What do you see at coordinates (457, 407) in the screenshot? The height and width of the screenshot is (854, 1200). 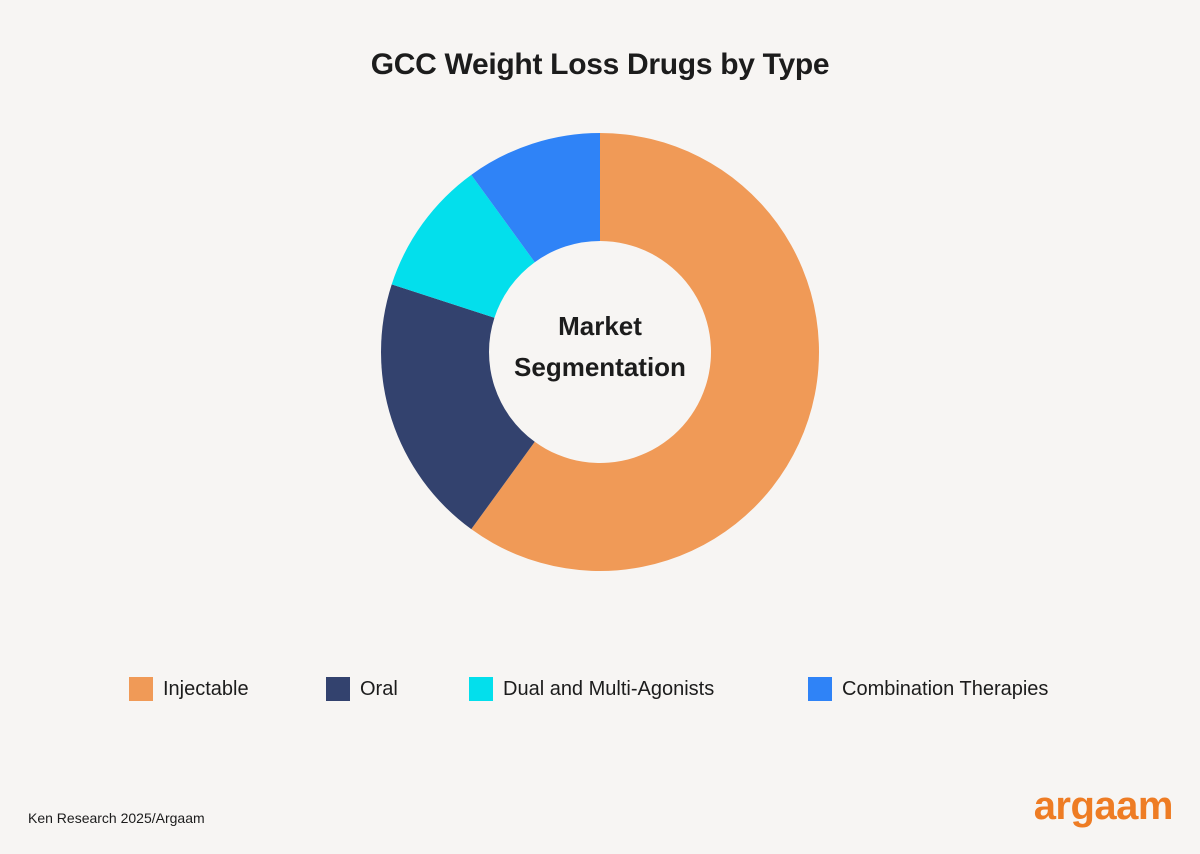 I see `donut-slice-oral` at bounding box center [457, 407].